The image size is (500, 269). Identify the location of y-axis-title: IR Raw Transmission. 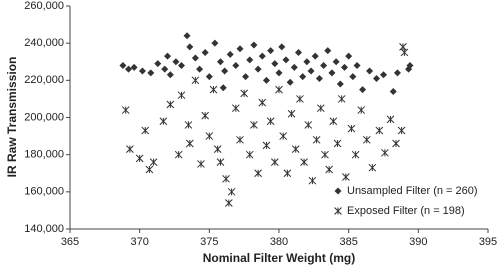
(12, 117).